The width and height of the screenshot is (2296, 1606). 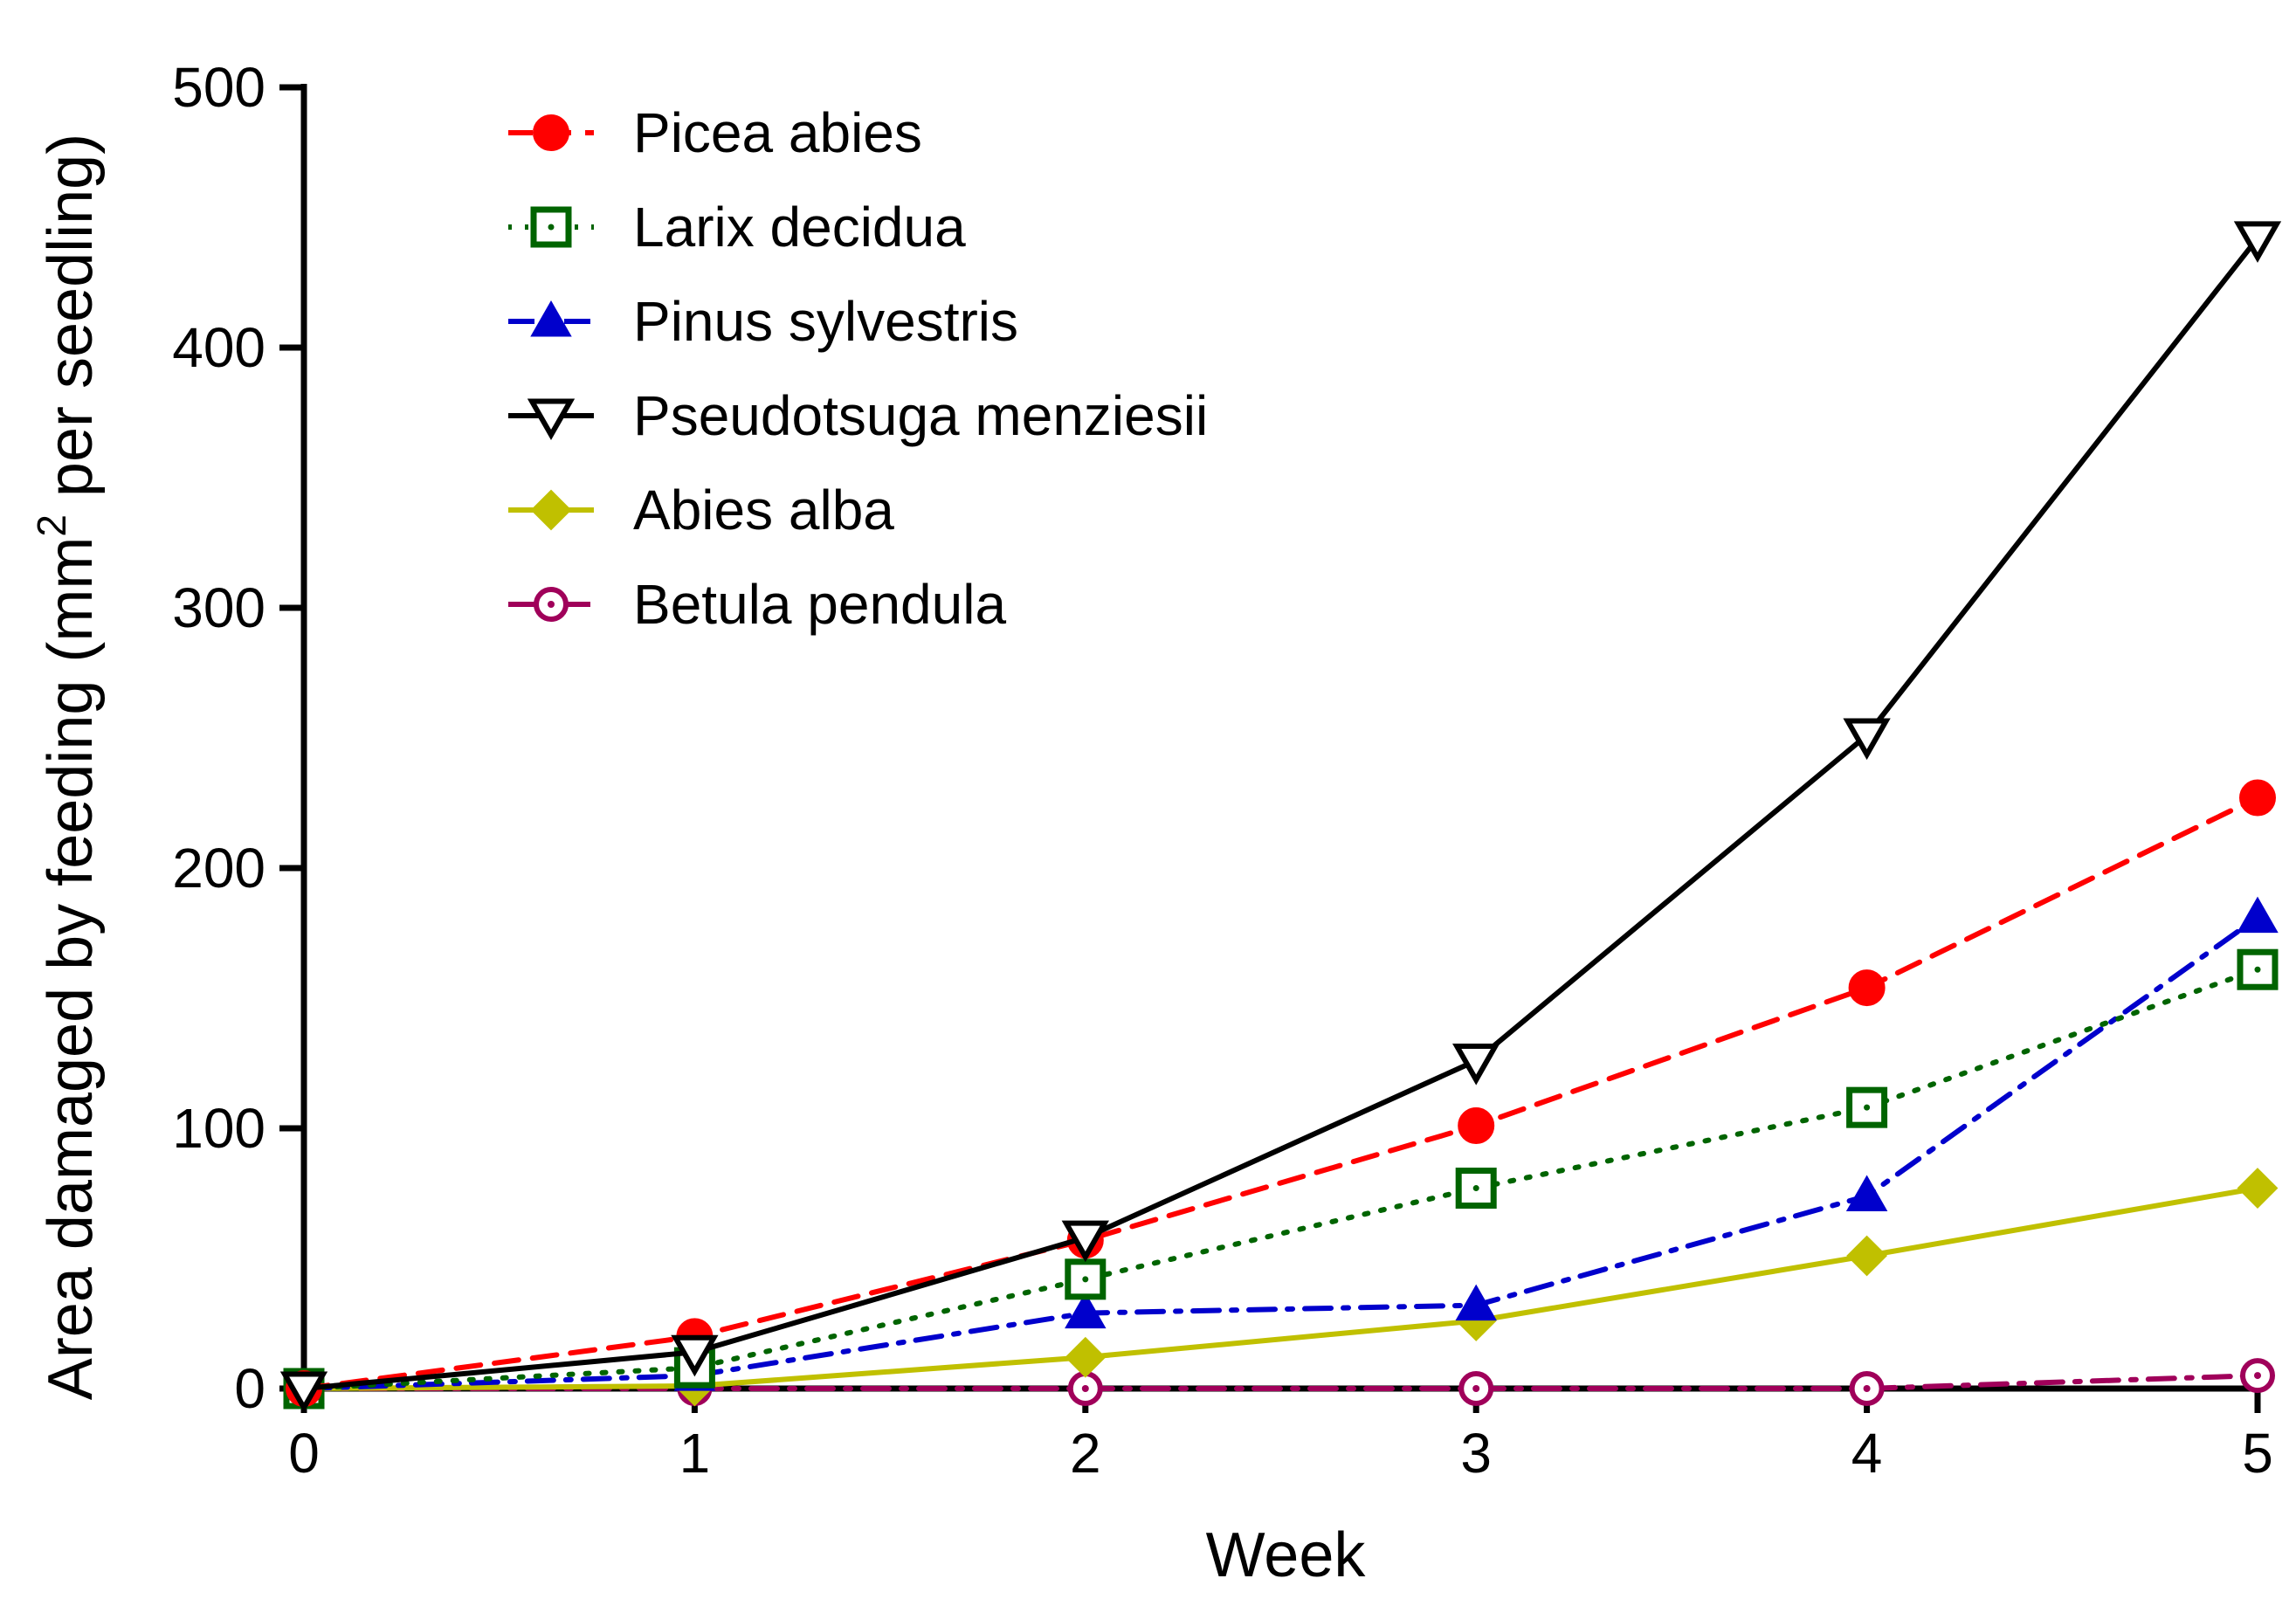 I want to click on series-abies-alba, so click(x=1281, y=1289).